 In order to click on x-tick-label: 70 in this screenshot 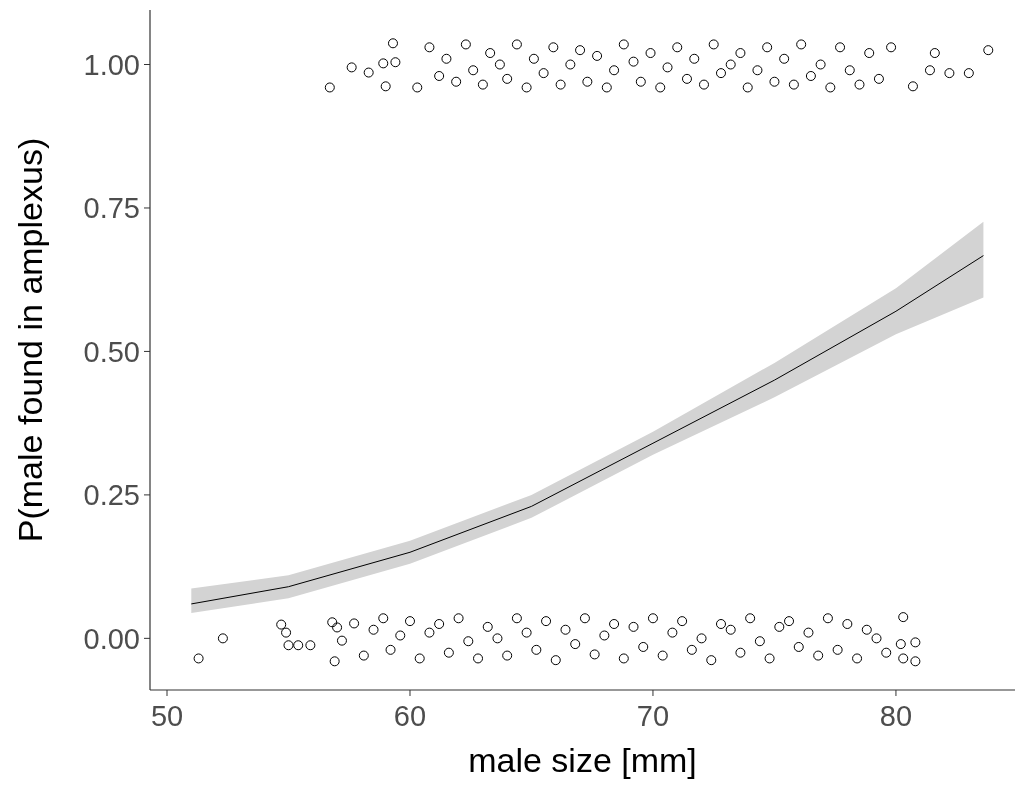, I will do `click(653, 716)`.